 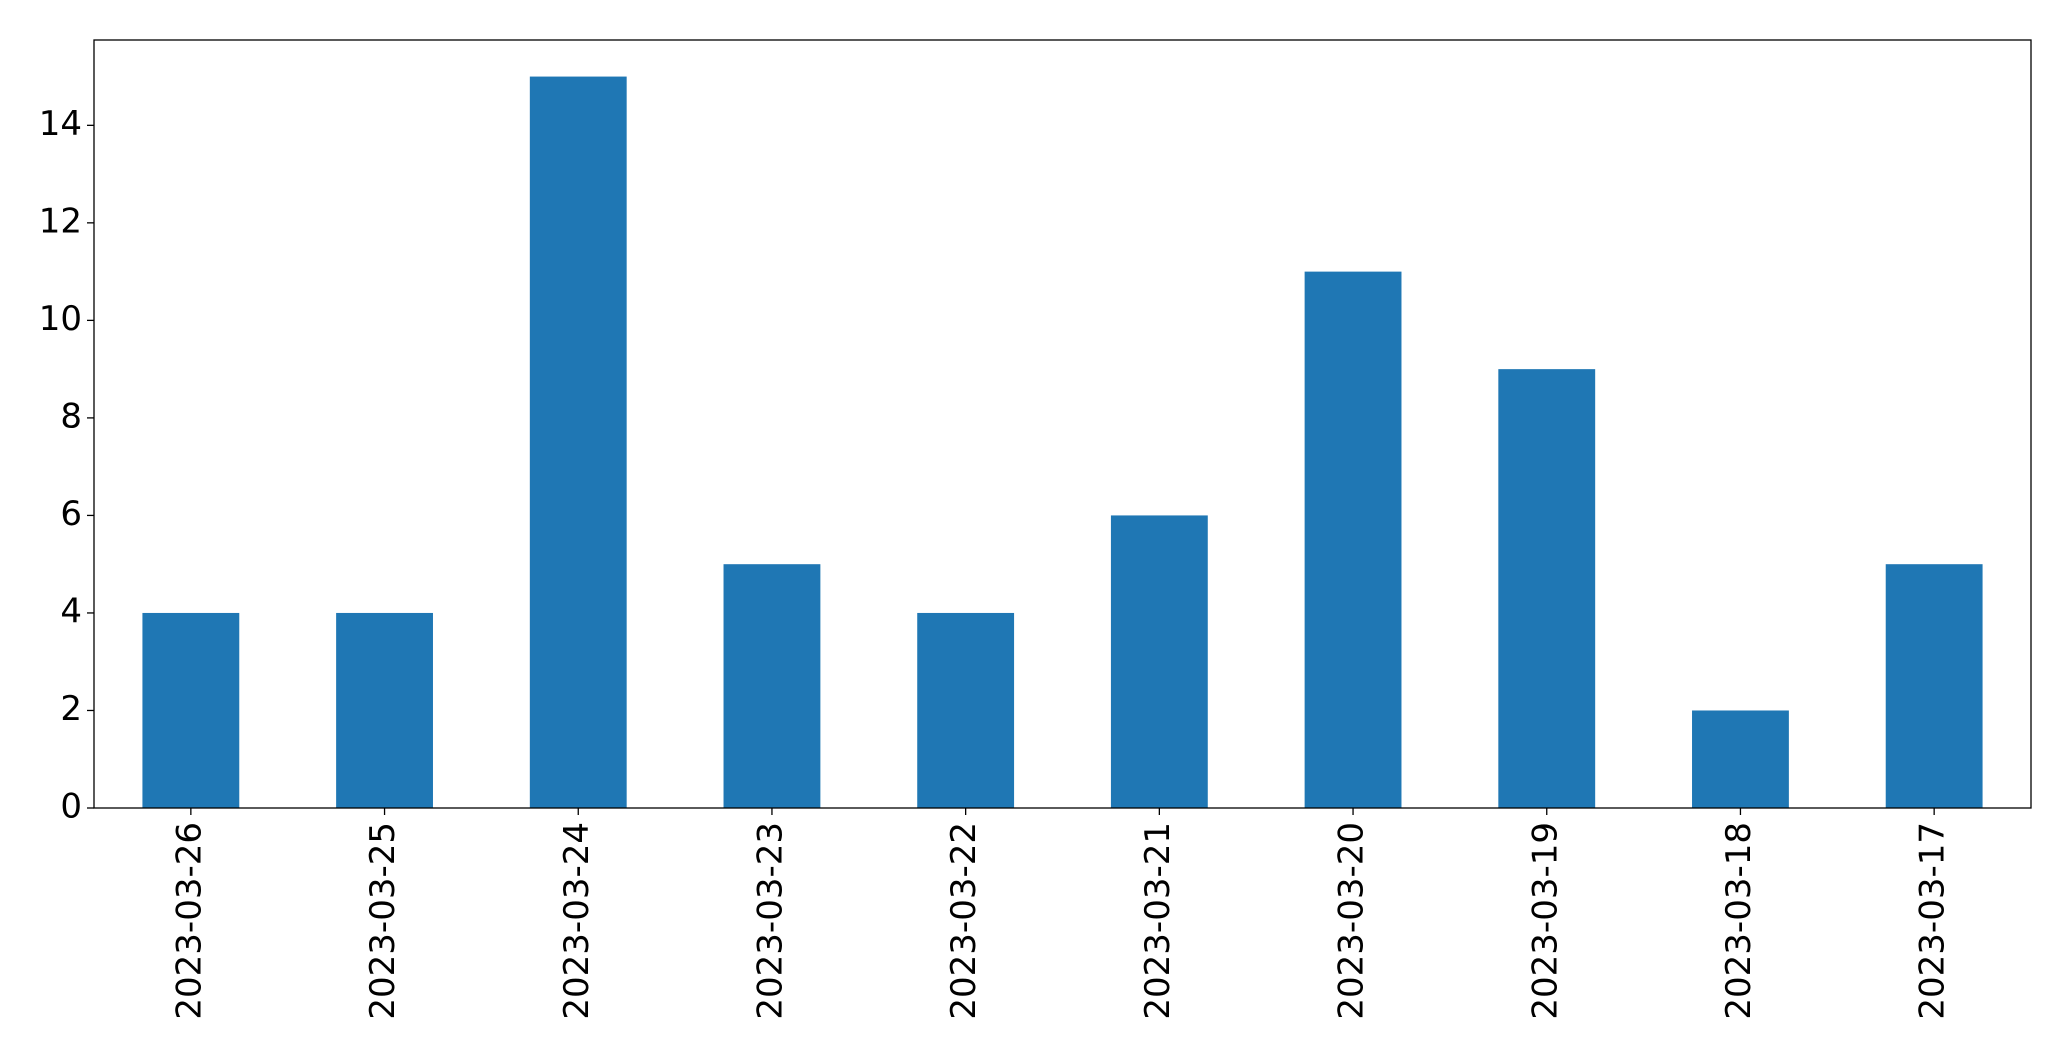 I want to click on x-tick-label: 2023-03-23, so click(x=770, y=921).